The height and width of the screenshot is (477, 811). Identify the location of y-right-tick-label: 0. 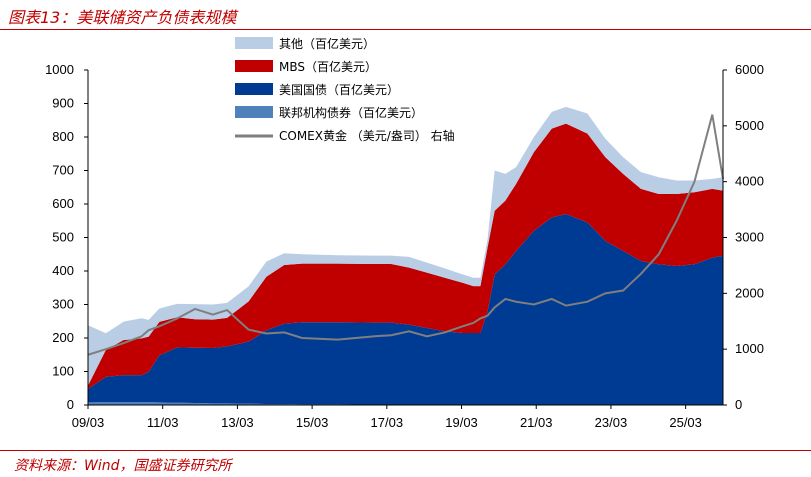
(738, 404).